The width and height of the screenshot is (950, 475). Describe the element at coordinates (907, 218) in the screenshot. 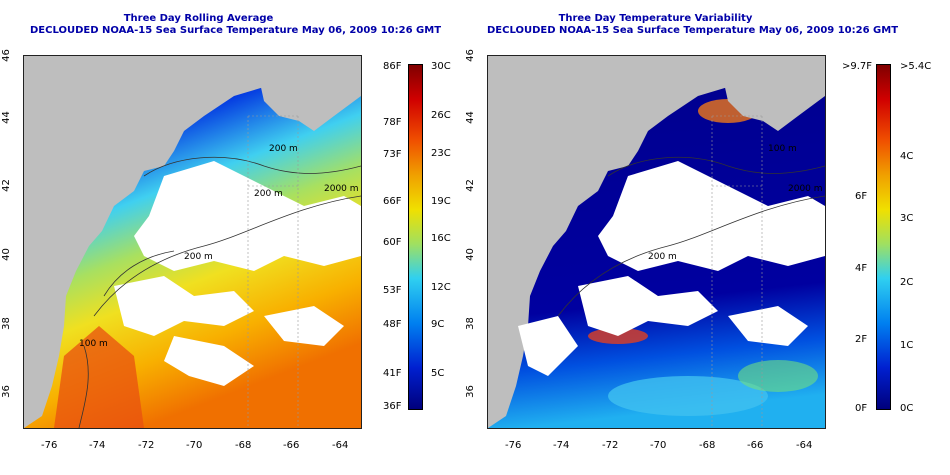

I see `var-cbar-c-3: 3C` at that location.